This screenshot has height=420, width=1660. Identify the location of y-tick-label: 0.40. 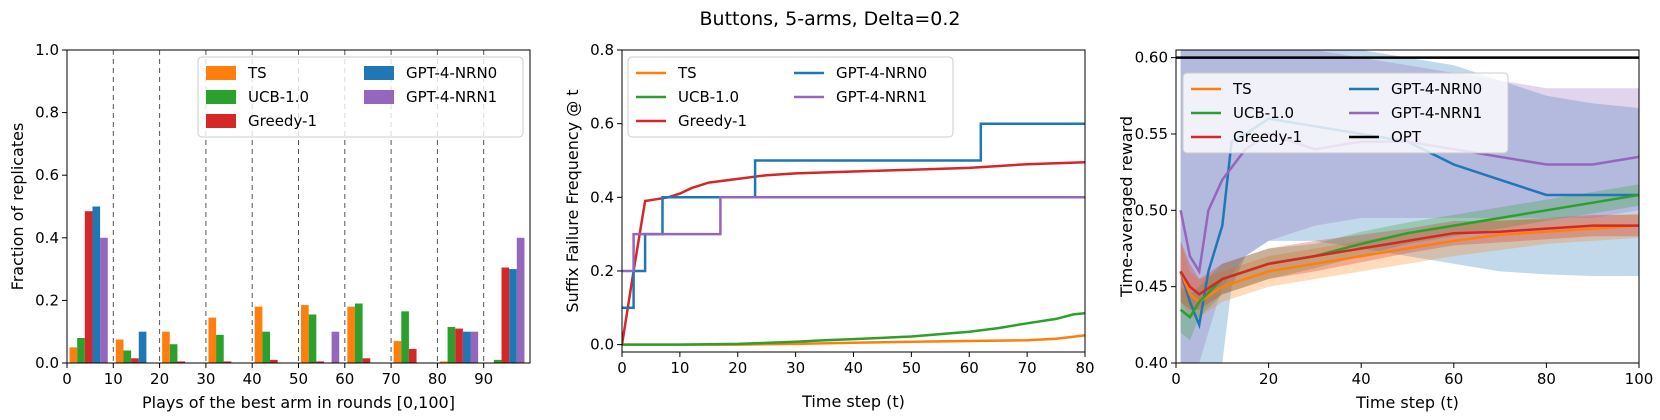
(1151, 363).